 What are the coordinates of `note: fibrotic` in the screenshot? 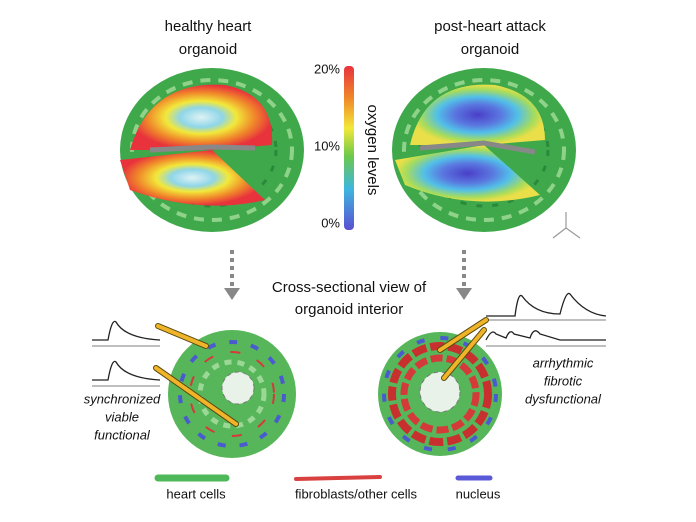 It's located at (563, 380).